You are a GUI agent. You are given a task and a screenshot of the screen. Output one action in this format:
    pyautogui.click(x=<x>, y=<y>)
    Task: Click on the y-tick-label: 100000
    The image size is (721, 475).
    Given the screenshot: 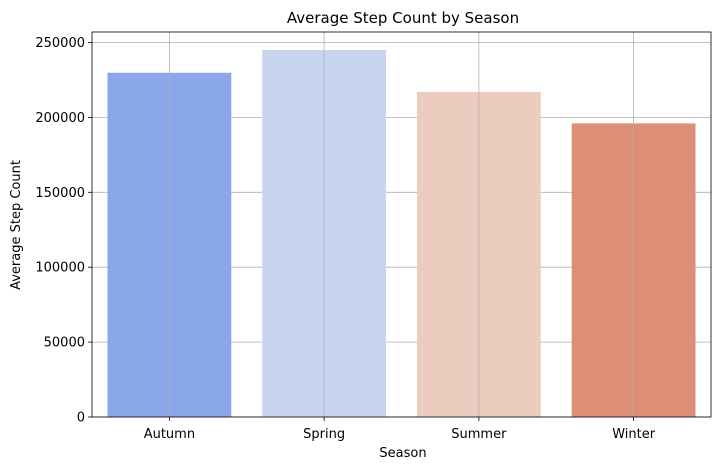 What is the action you would take?
    pyautogui.click(x=60, y=268)
    